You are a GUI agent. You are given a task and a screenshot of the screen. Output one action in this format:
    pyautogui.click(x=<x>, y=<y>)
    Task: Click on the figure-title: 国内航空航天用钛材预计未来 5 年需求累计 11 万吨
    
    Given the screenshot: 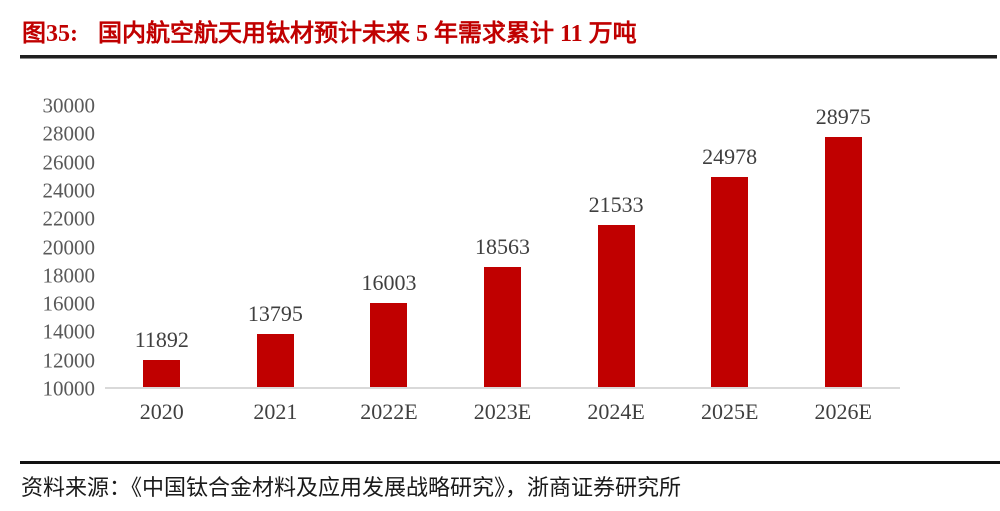 What is the action you would take?
    pyautogui.click(x=367, y=34)
    